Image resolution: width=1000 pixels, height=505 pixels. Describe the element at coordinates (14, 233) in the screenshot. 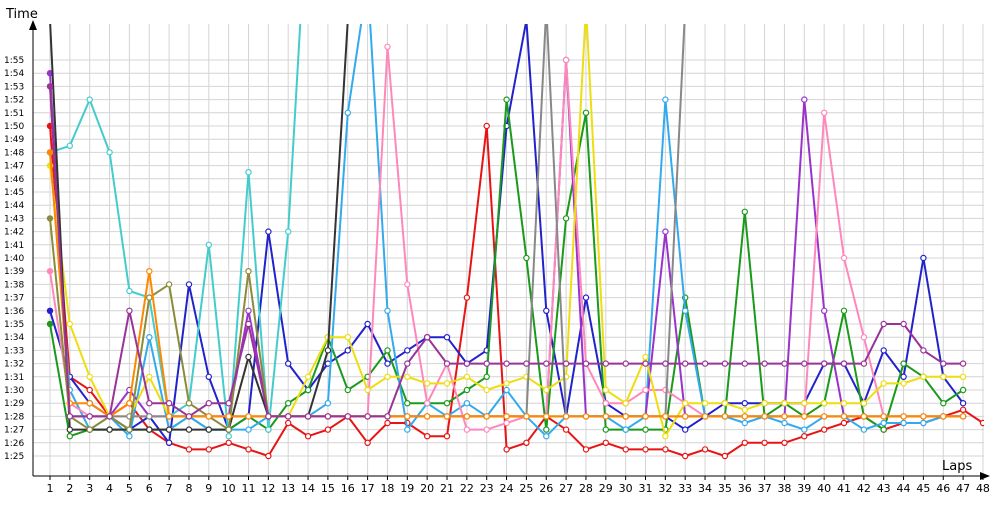

I see `y-tick-label: 1:42` at that location.